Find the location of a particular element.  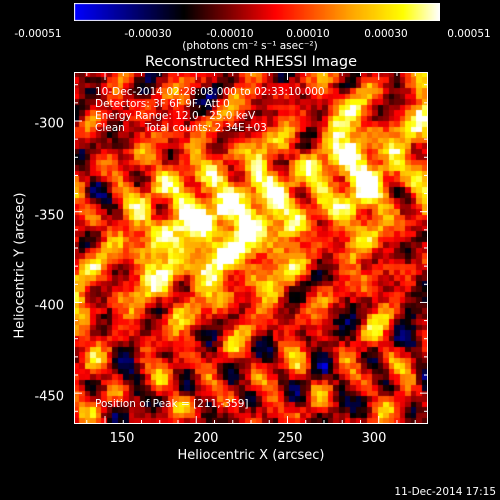

y-tick-label: -300 is located at coordinates (49, 124).